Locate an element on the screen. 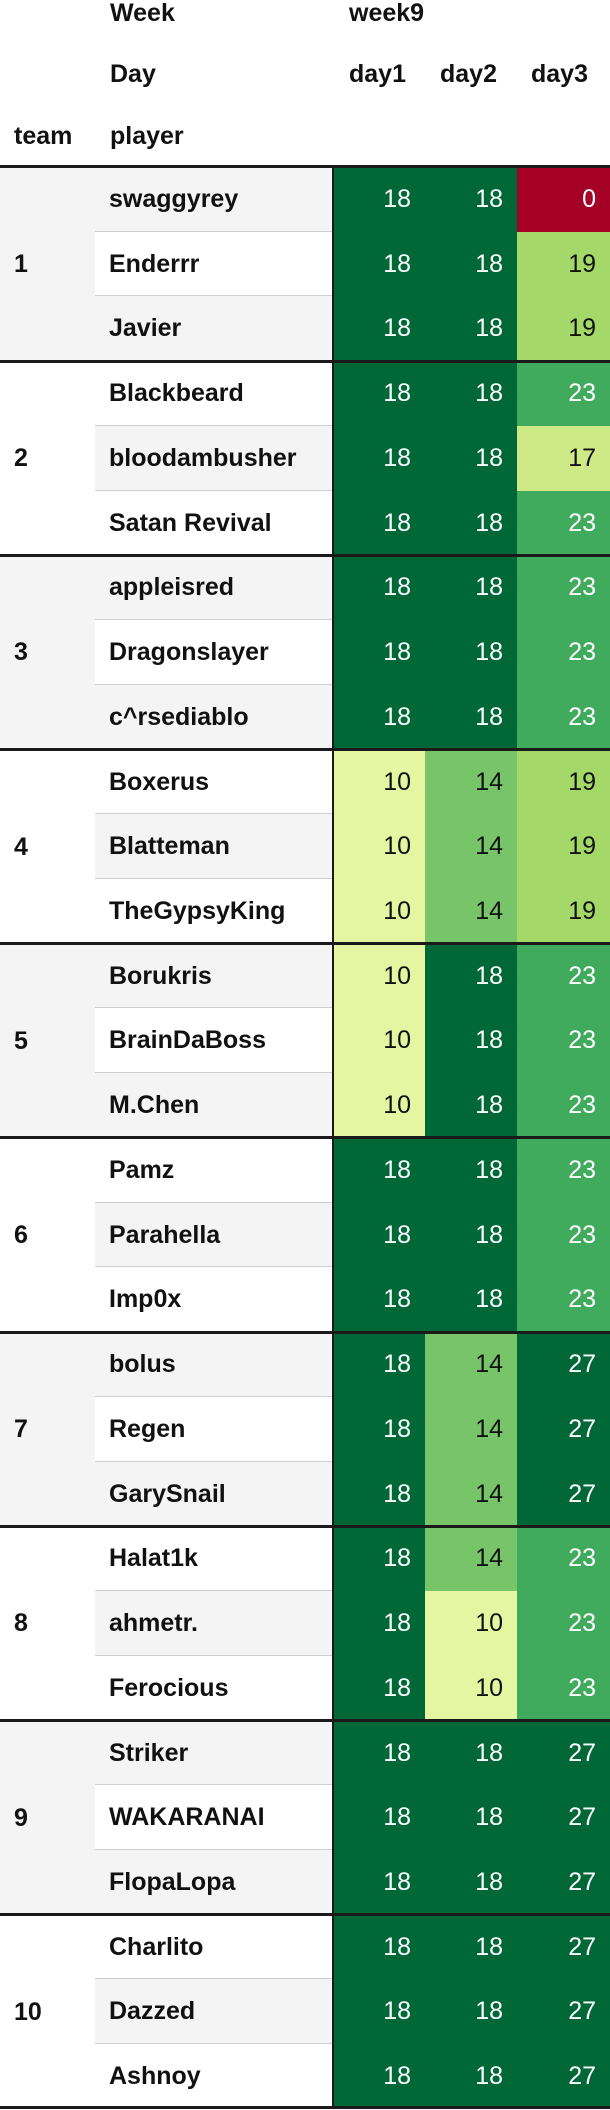  table-bottom-border is located at coordinates (305, 2107).